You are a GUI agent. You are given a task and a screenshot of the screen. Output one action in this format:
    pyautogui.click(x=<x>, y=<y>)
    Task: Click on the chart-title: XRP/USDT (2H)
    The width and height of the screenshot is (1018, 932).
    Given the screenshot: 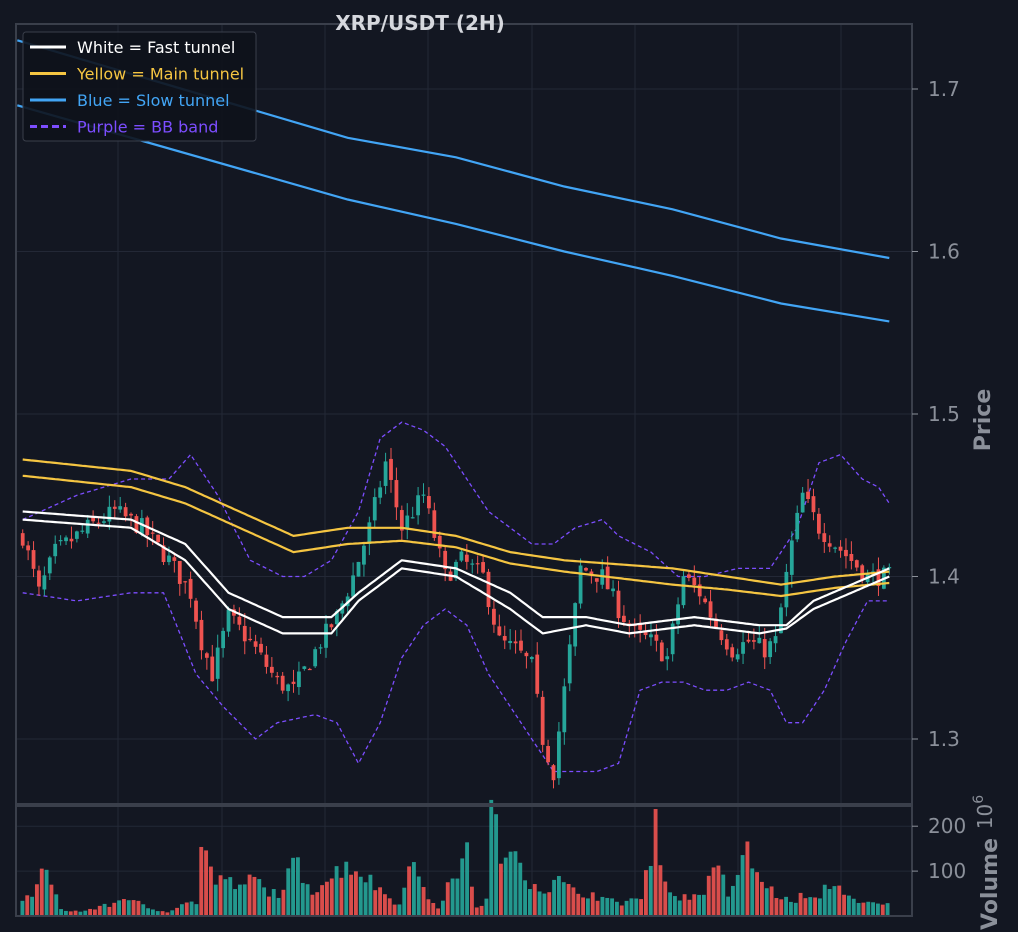 What is the action you would take?
    pyautogui.click(x=420, y=23)
    